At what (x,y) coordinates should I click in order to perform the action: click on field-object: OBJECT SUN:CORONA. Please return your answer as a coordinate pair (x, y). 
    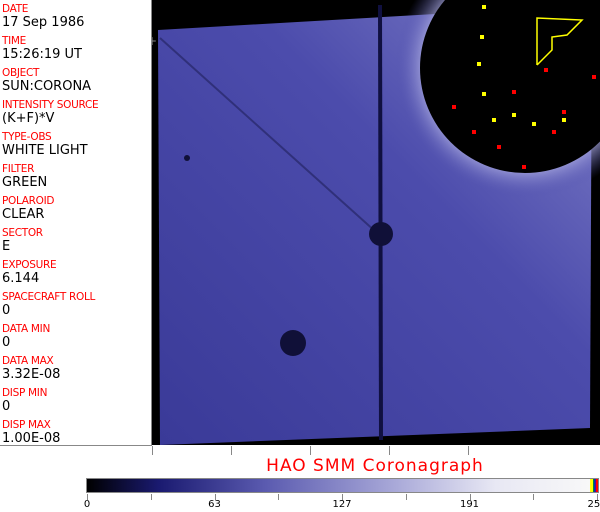
    Looking at the image, I should click on (75, 80).